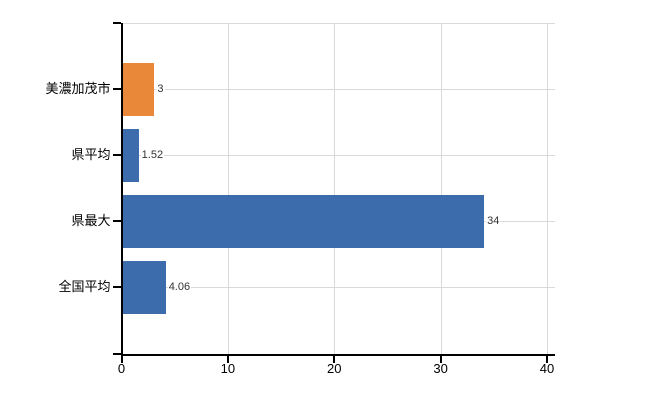 The width and height of the screenshot is (650, 400). I want to click on bar-value-label: 1.52, so click(152, 155).